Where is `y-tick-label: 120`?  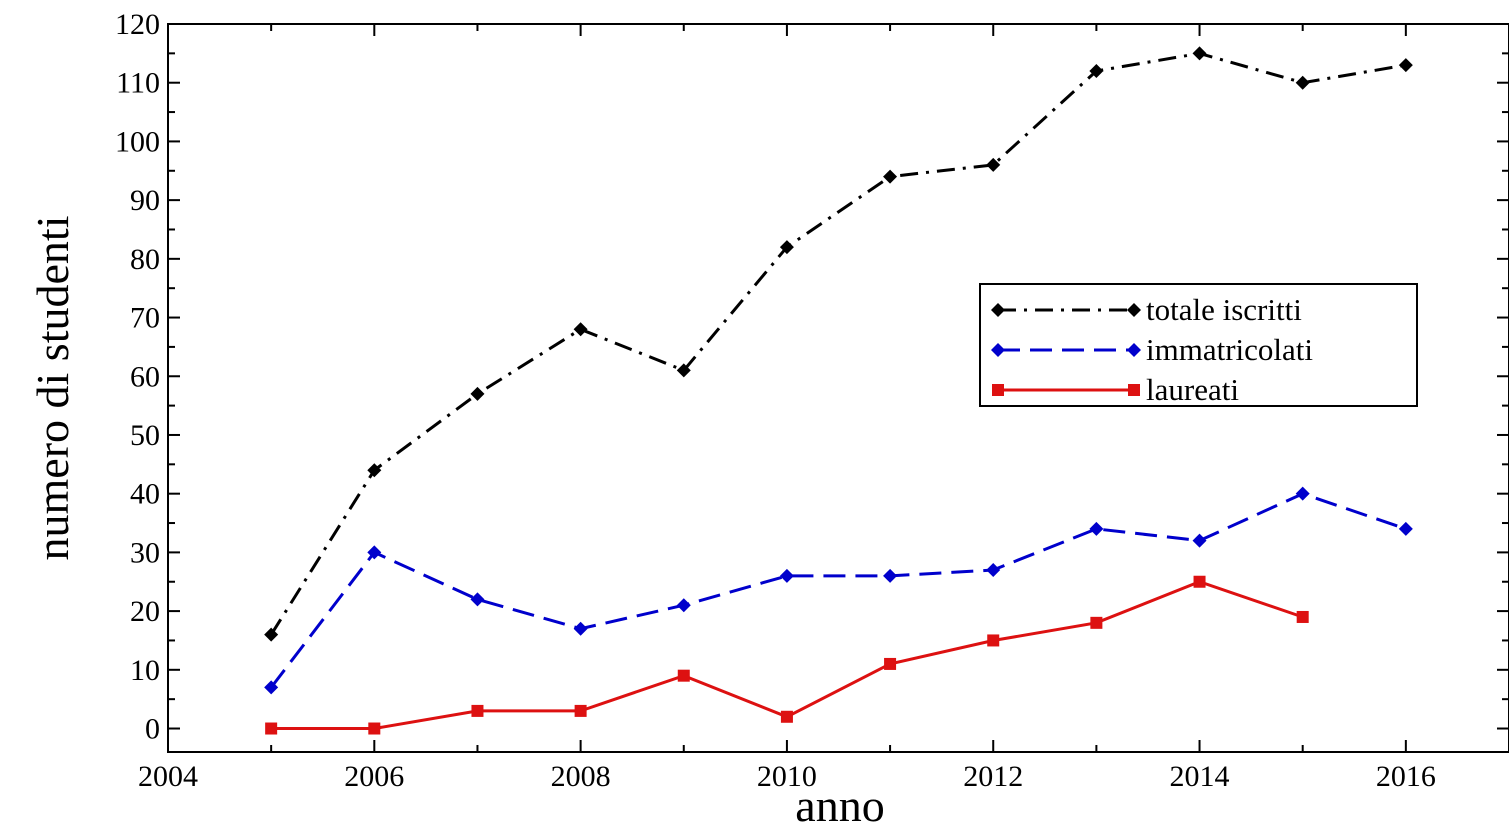 y-tick-label: 120 is located at coordinates (137, 24).